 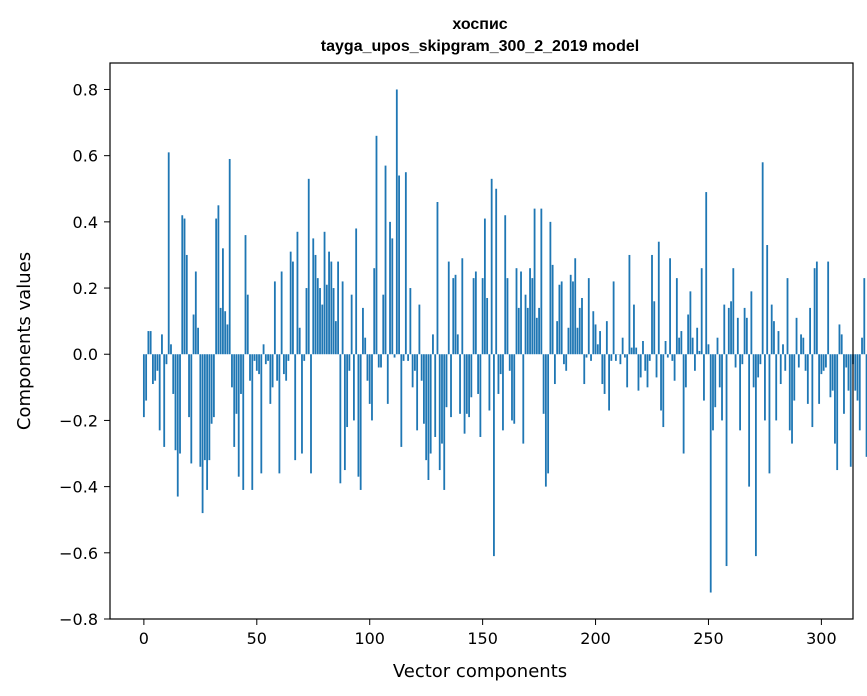 I want to click on y-tick-label: 0.6, so click(x=85, y=156).